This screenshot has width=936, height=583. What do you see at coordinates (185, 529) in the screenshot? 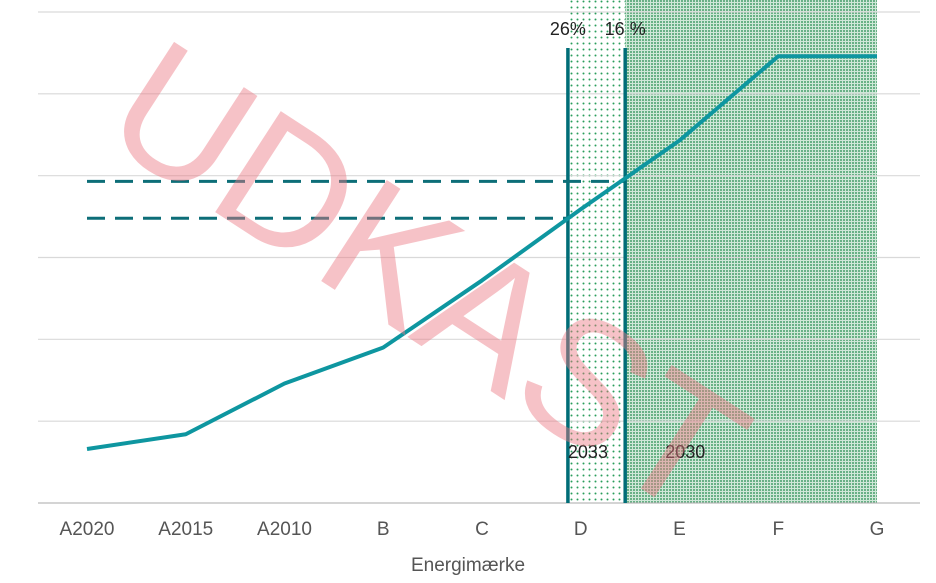
I see `x-tick-label: A2015` at bounding box center [185, 529].